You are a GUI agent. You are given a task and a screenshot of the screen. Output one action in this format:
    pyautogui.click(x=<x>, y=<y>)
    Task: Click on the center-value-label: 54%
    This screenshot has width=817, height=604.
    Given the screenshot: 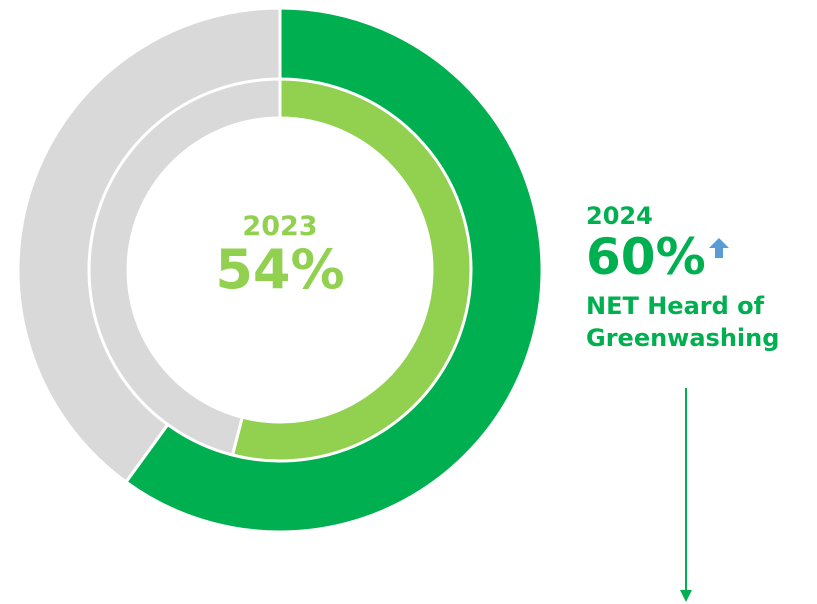 What is the action you would take?
    pyautogui.click(x=280, y=269)
    